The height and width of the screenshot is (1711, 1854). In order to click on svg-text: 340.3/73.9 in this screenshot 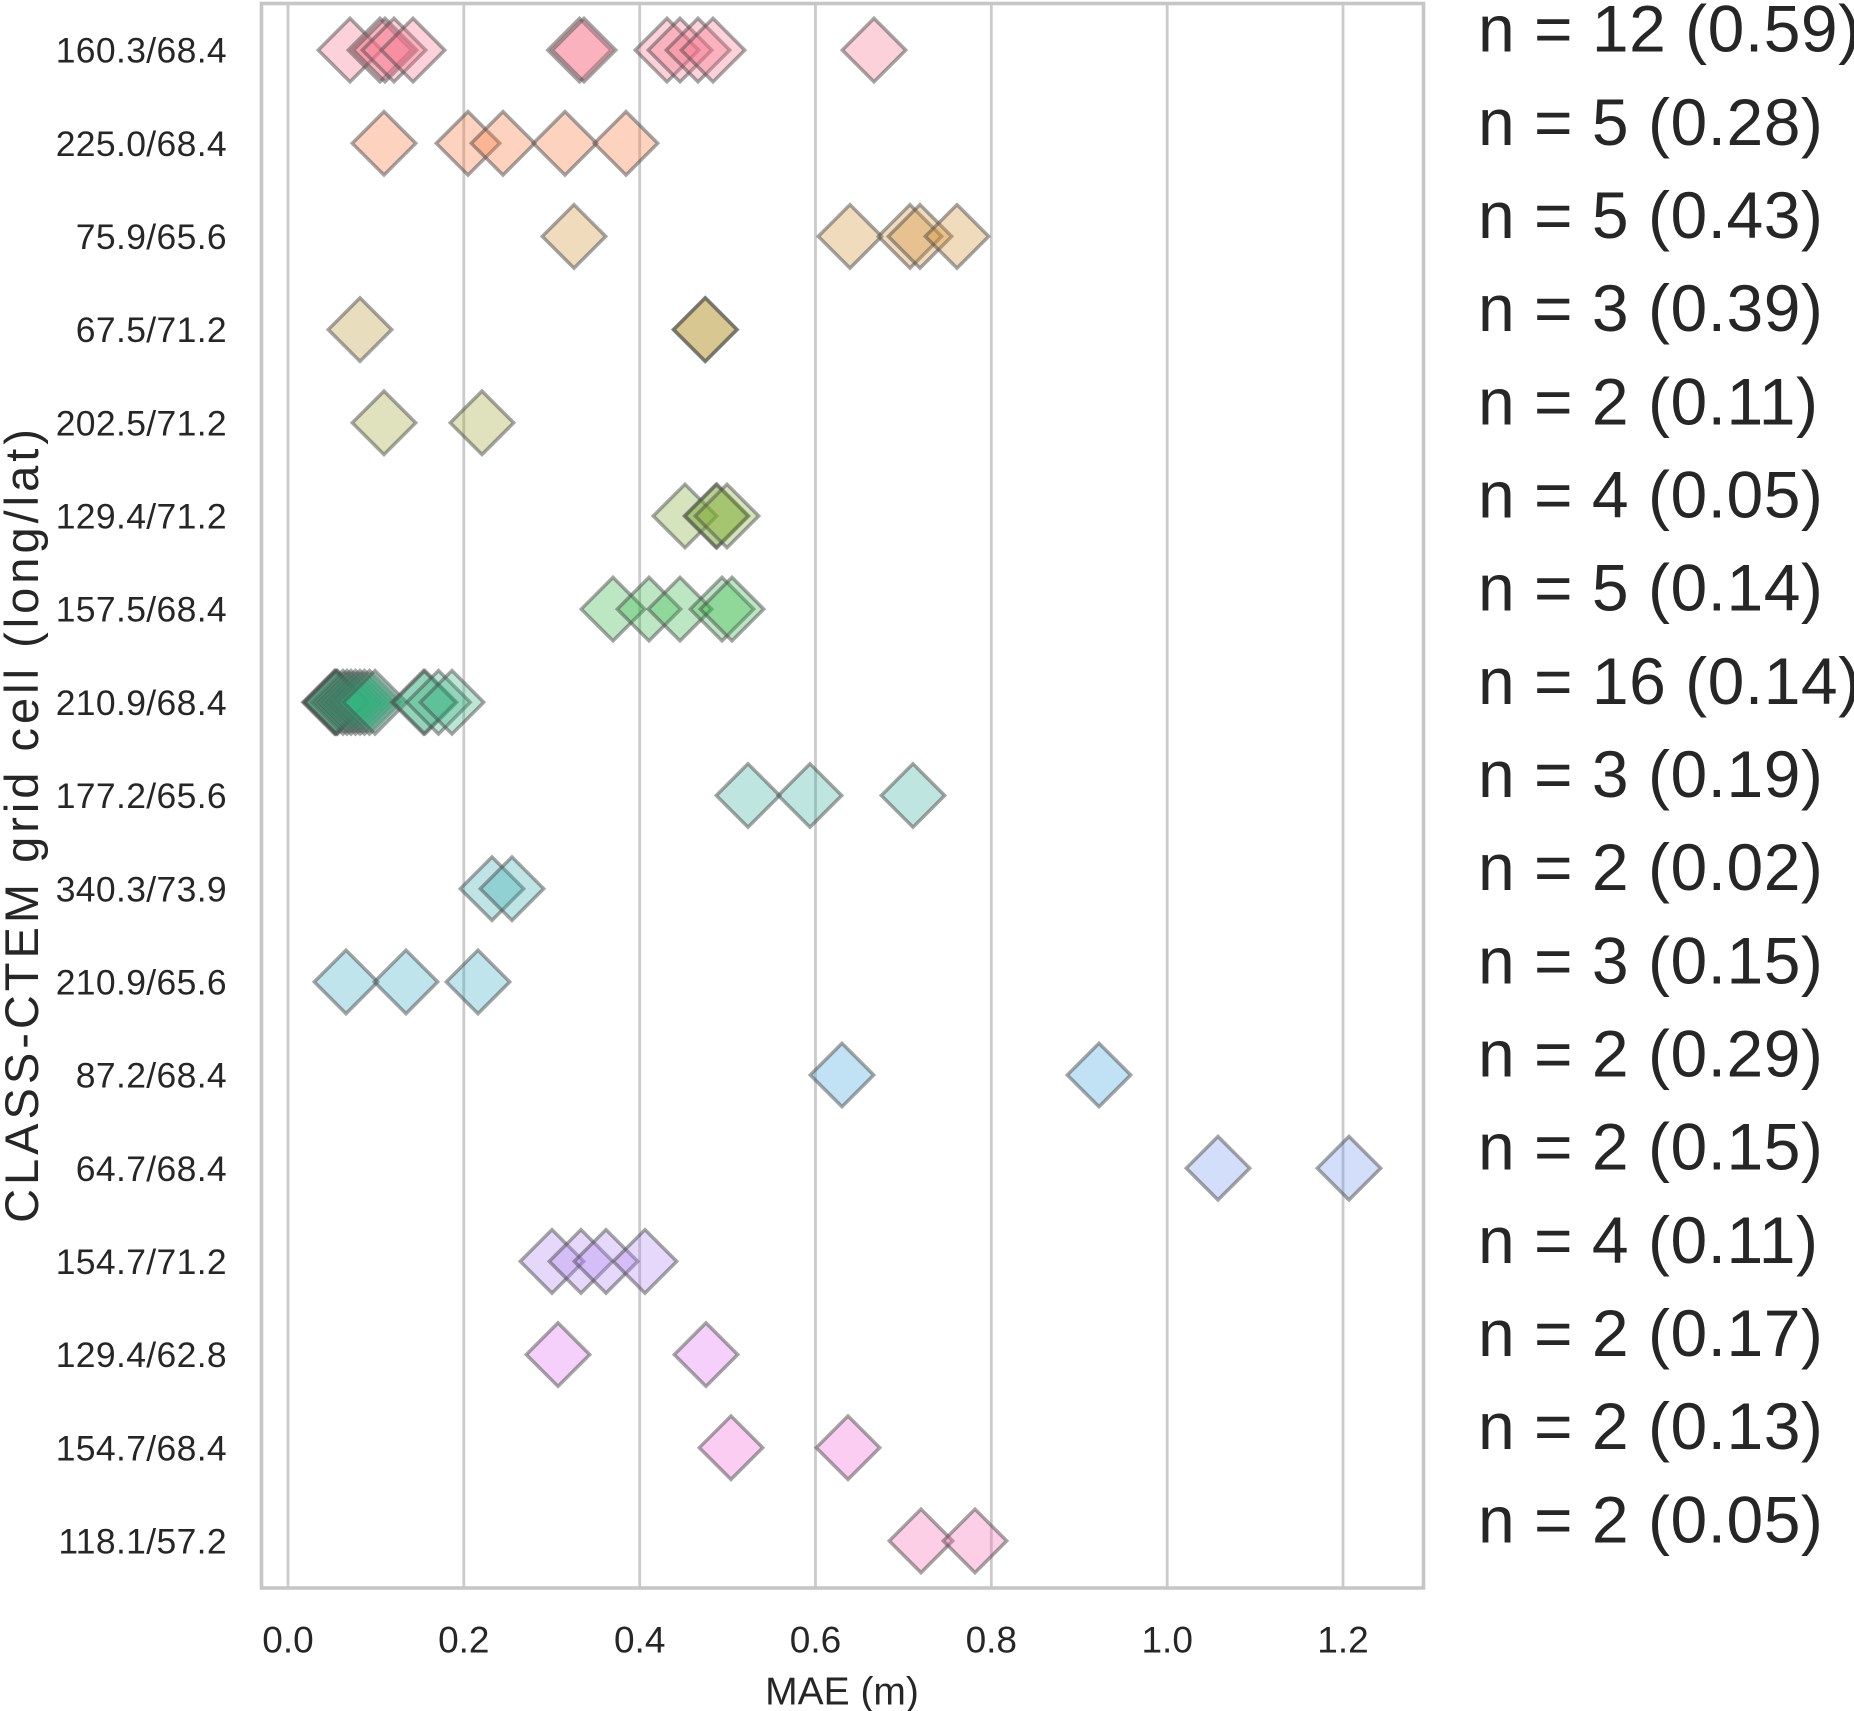, I will do `click(141, 889)`.